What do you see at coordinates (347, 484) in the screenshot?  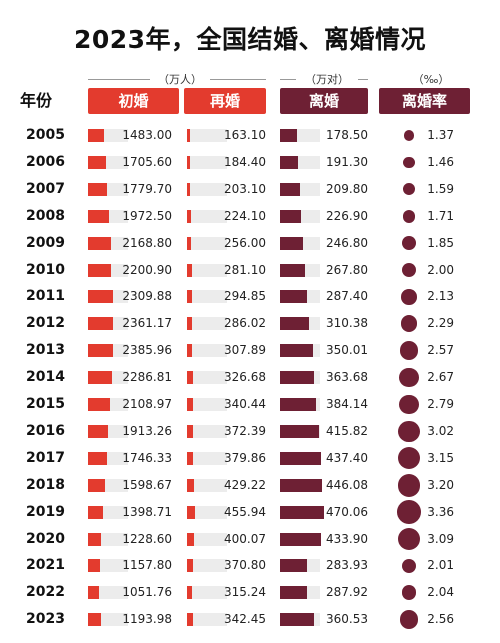 I see `divorce-value: 446.08` at bounding box center [347, 484].